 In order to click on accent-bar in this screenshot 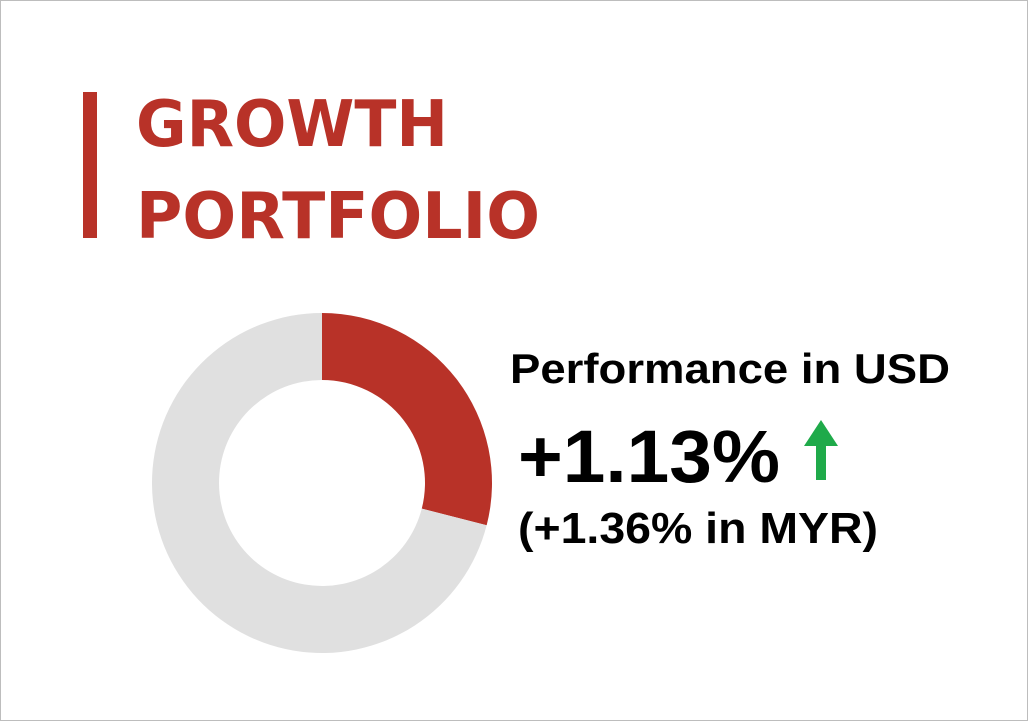, I will do `click(90, 165)`.